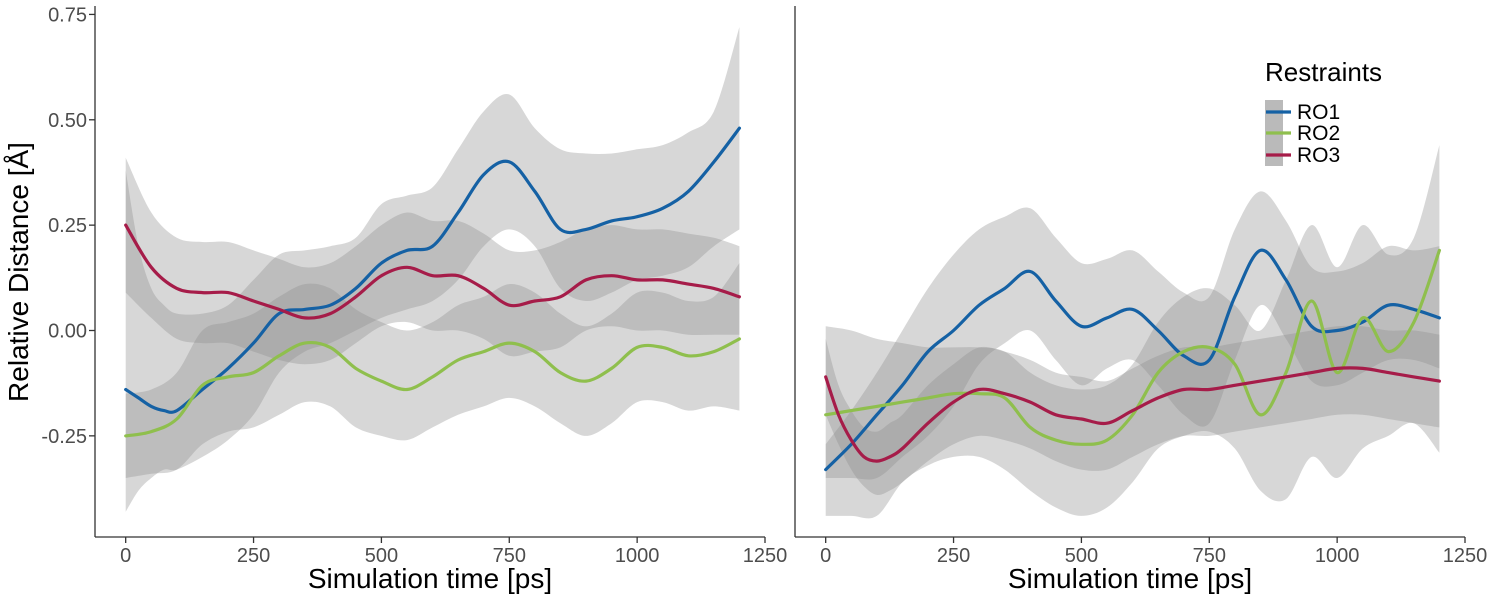  What do you see at coordinates (1132, 414) in the screenshot?
I see `right-panel-line-ro3` at bounding box center [1132, 414].